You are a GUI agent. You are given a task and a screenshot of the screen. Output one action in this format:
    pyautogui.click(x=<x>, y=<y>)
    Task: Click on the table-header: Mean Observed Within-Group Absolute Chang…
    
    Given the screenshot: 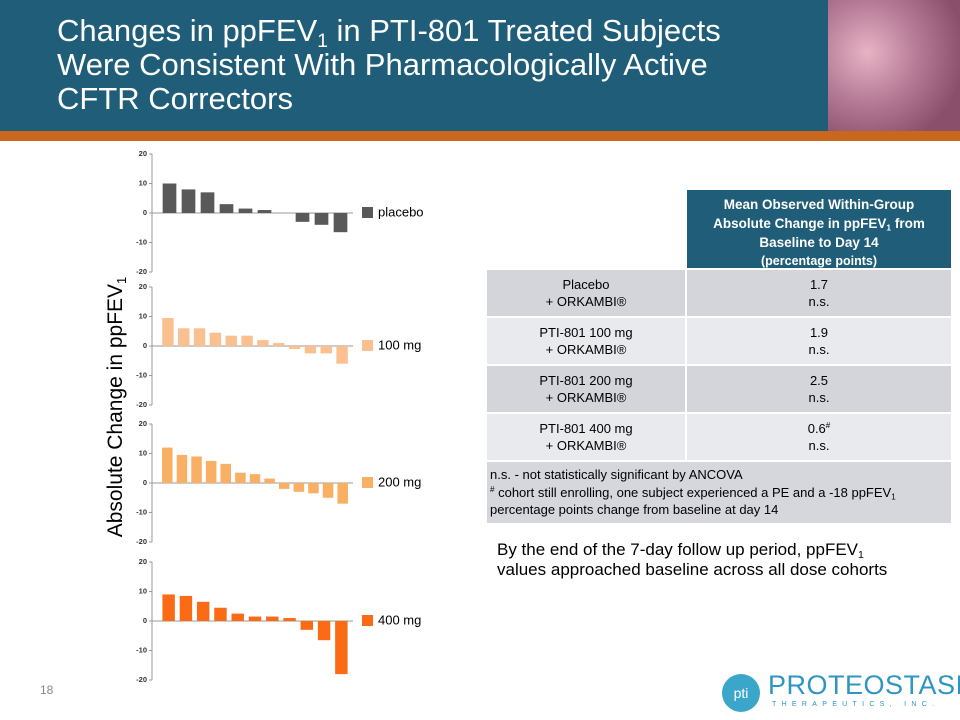 What is the action you would take?
    pyautogui.click(x=819, y=229)
    